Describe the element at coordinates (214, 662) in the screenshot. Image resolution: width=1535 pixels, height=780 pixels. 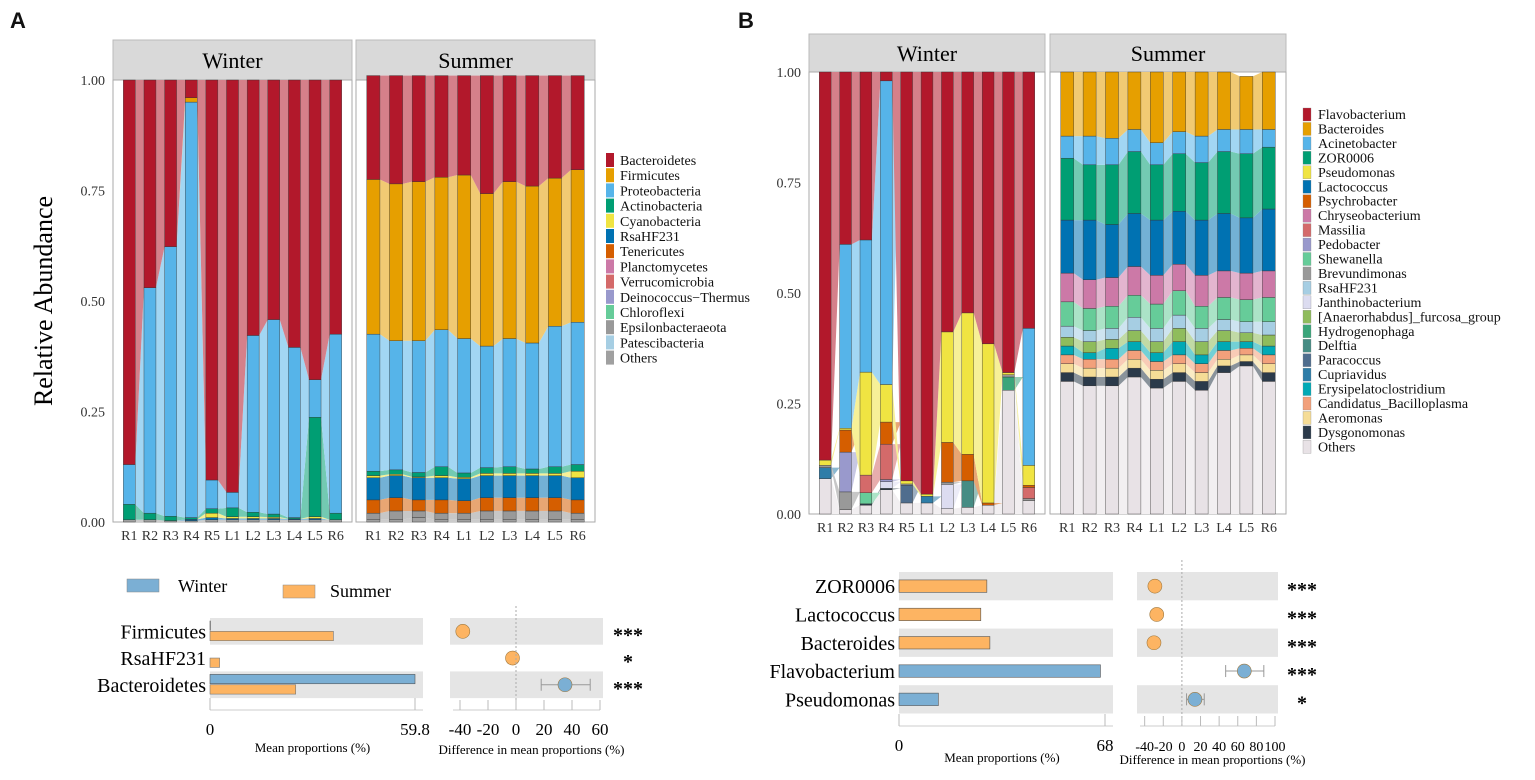
I see `a-stamp-bar-summer` at that location.